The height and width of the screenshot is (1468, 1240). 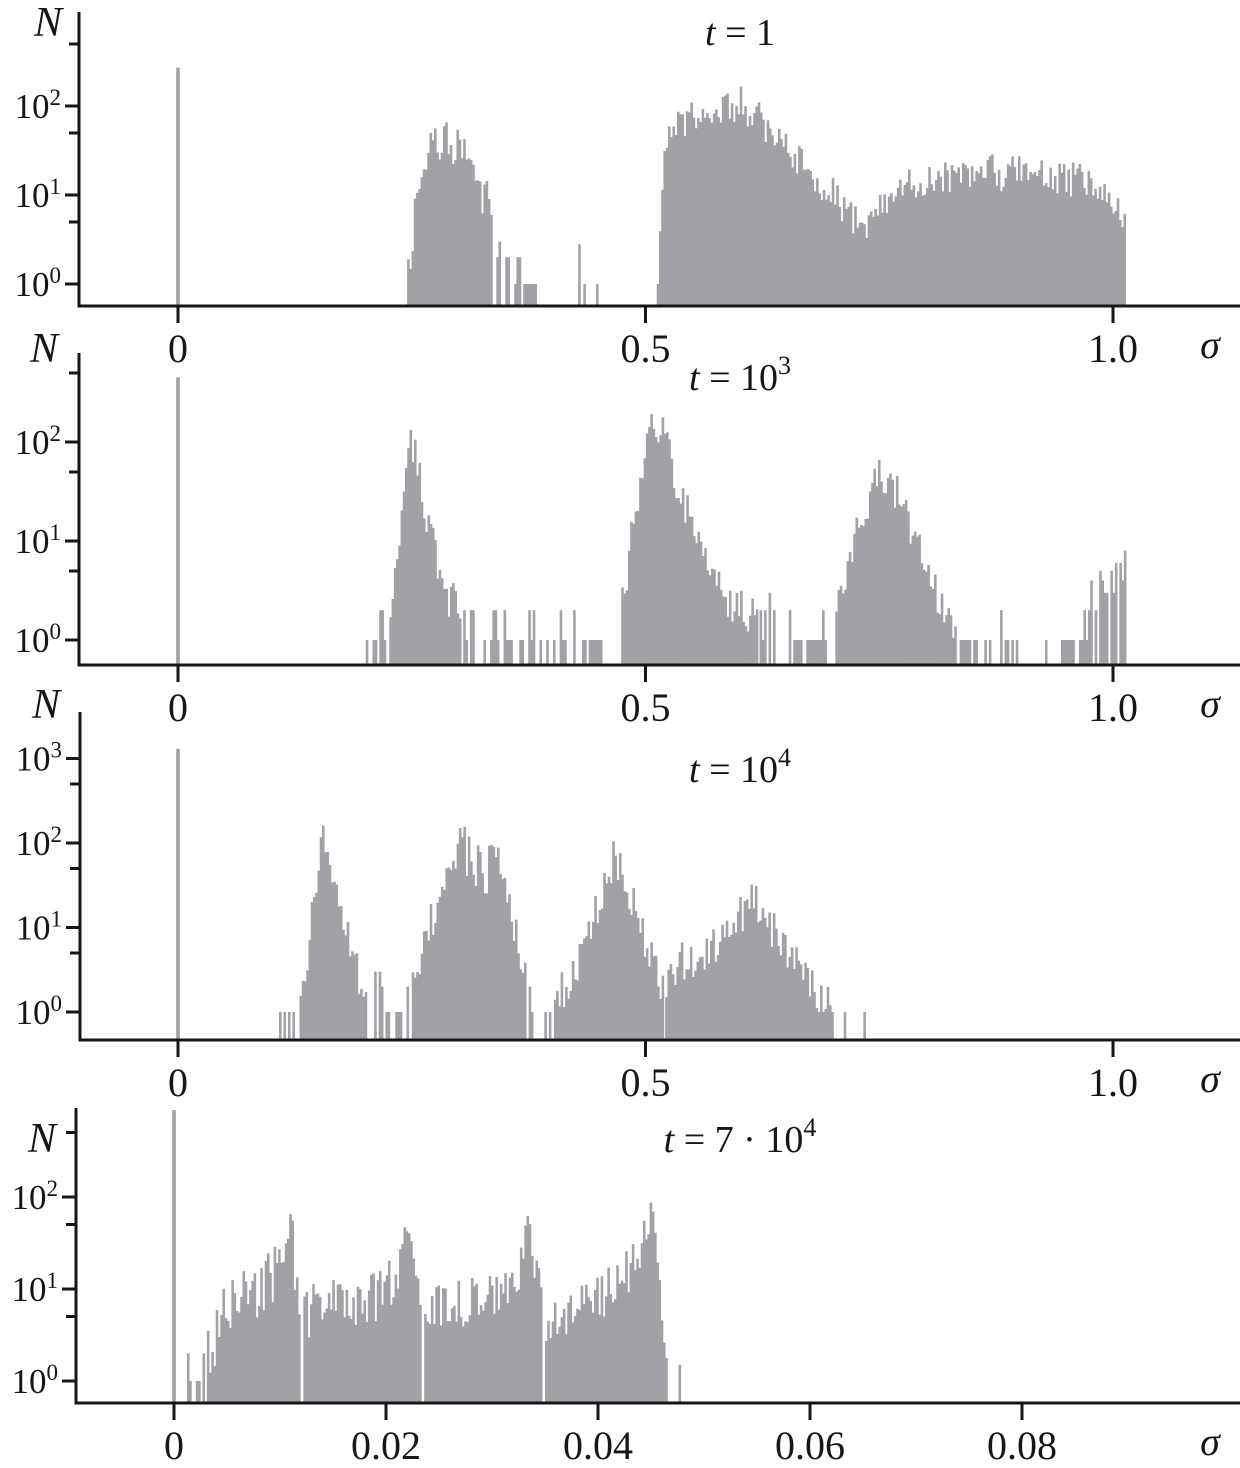 I want to click on x-tick-label: 0.06, so click(x=810, y=1445).